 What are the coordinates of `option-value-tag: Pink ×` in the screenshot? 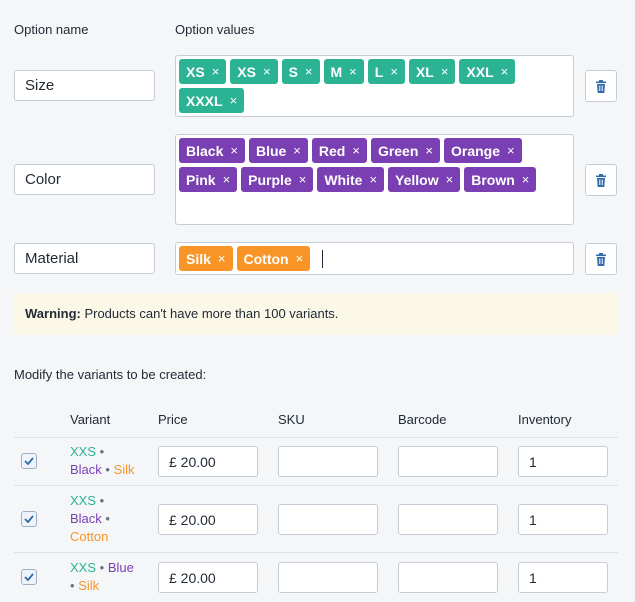 It's located at (208, 179).